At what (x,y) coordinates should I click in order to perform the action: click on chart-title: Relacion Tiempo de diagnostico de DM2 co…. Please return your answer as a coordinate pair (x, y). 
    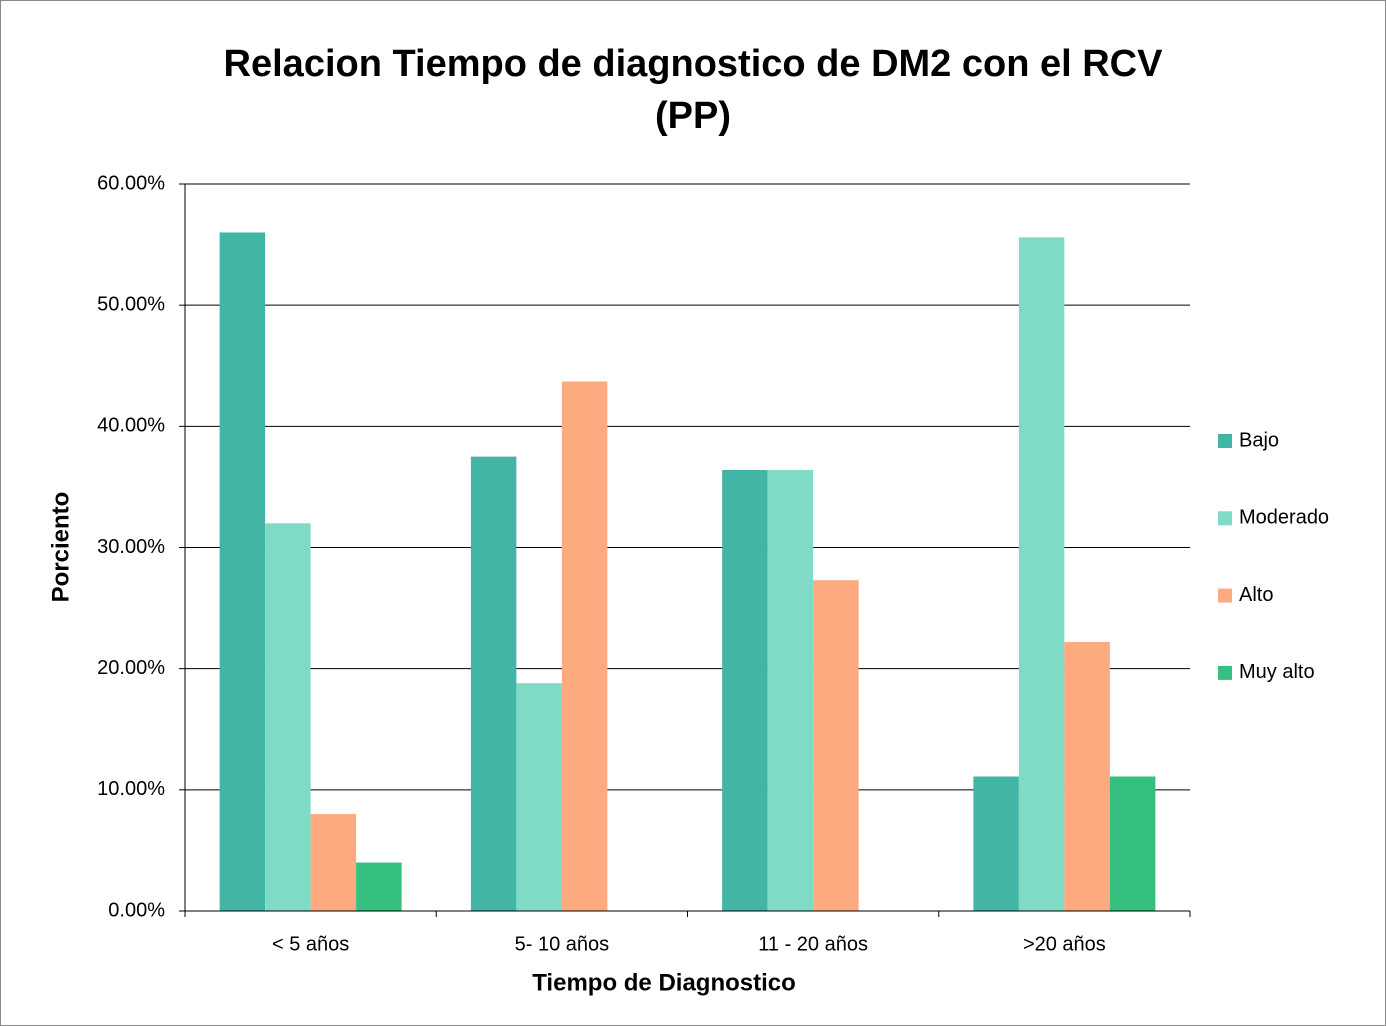
    Looking at the image, I should click on (693, 90).